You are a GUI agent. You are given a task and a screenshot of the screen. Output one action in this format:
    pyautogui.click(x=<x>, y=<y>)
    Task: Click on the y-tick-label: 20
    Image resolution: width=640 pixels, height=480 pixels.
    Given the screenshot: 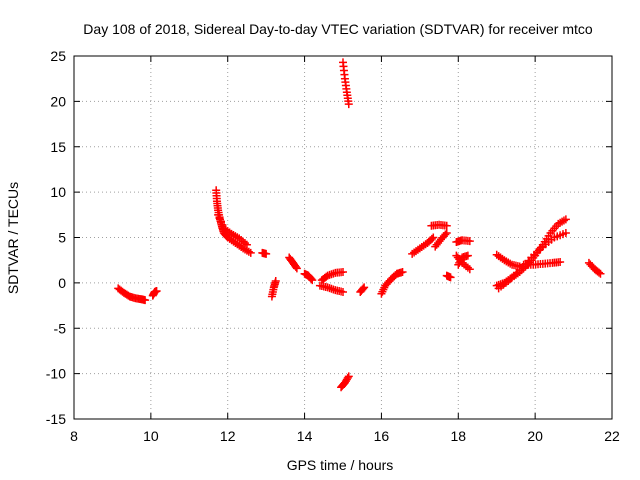 What is the action you would take?
    pyautogui.click(x=58, y=101)
    